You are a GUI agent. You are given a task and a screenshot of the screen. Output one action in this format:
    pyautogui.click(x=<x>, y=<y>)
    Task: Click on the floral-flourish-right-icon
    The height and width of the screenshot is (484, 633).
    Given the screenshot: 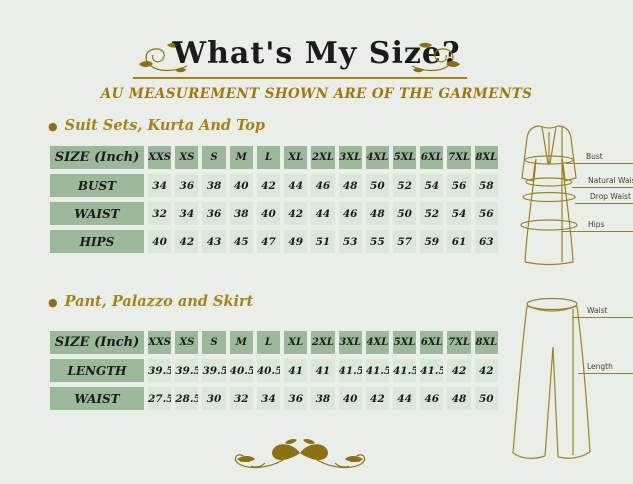 What is the action you would take?
    pyautogui.click(x=435, y=57)
    